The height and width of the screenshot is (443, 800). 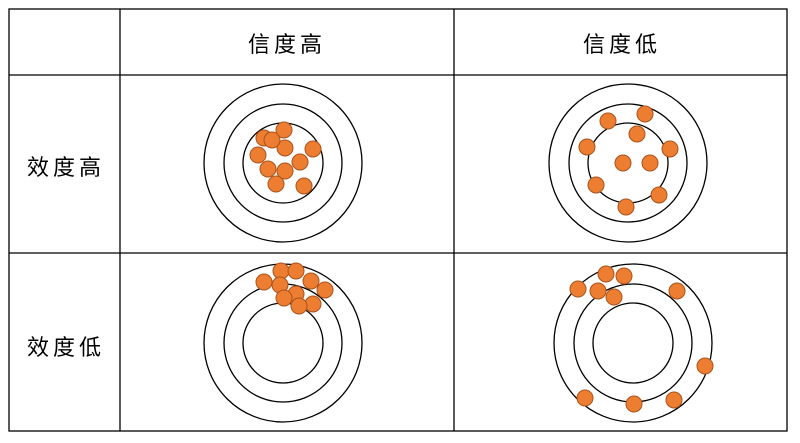 What do you see at coordinates (622, 45) in the screenshot?
I see `column-header-low-reliability: 信度低` at bounding box center [622, 45].